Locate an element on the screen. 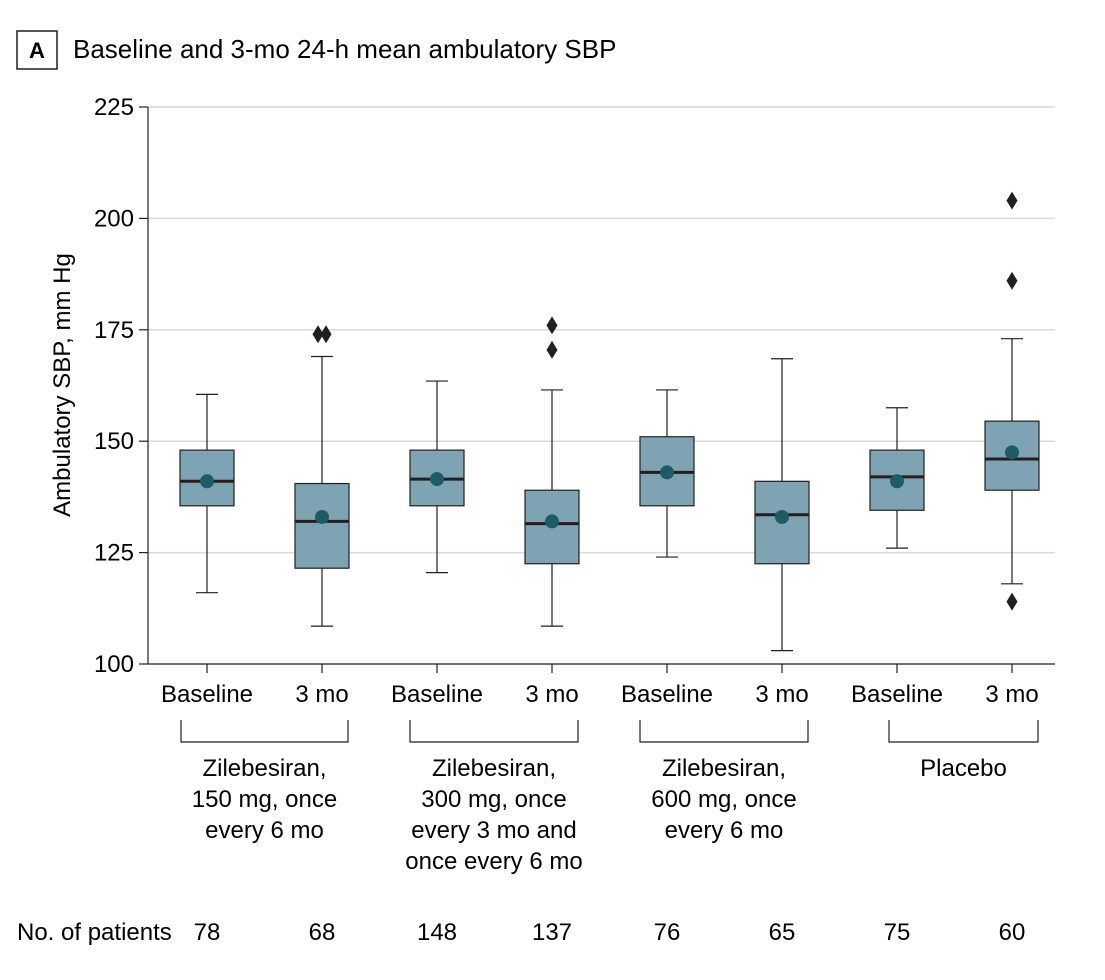 This screenshot has height=980, width=1105. group-label-line: 300 mg, once is located at coordinates (493, 799).